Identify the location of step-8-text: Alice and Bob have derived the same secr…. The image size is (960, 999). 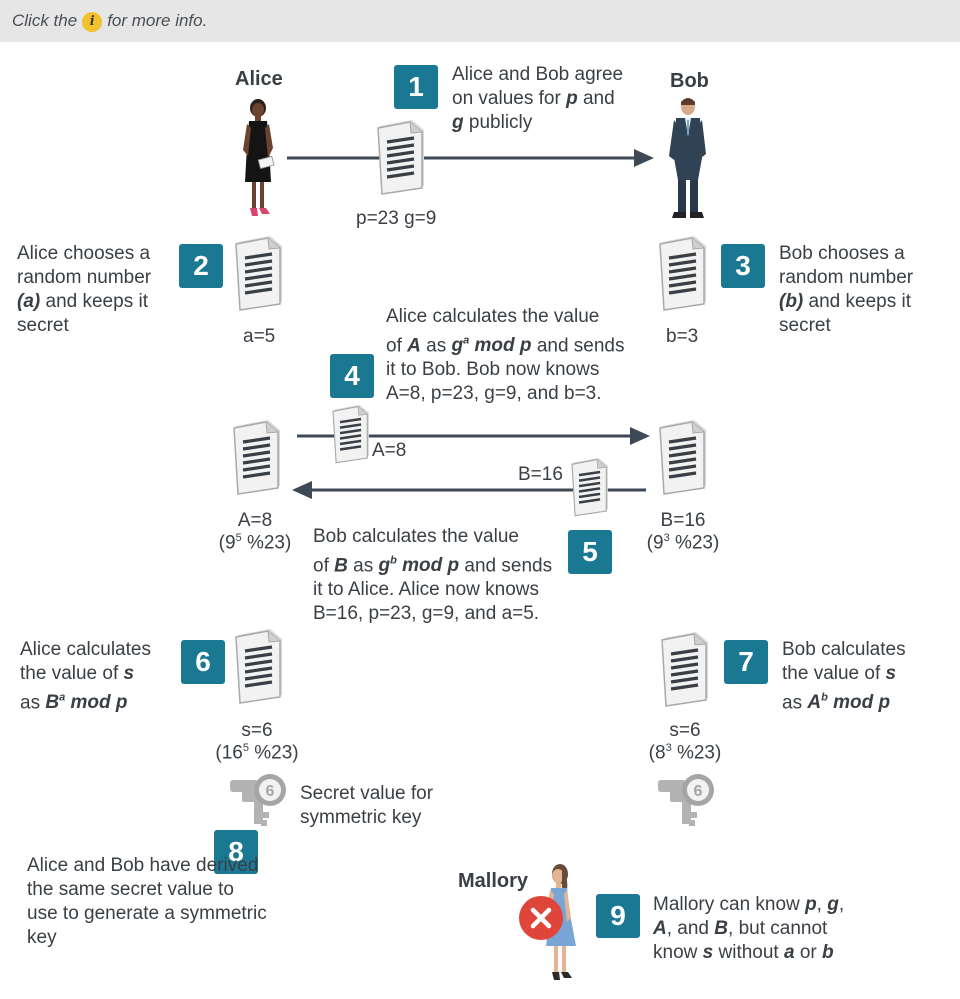
(147, 901).